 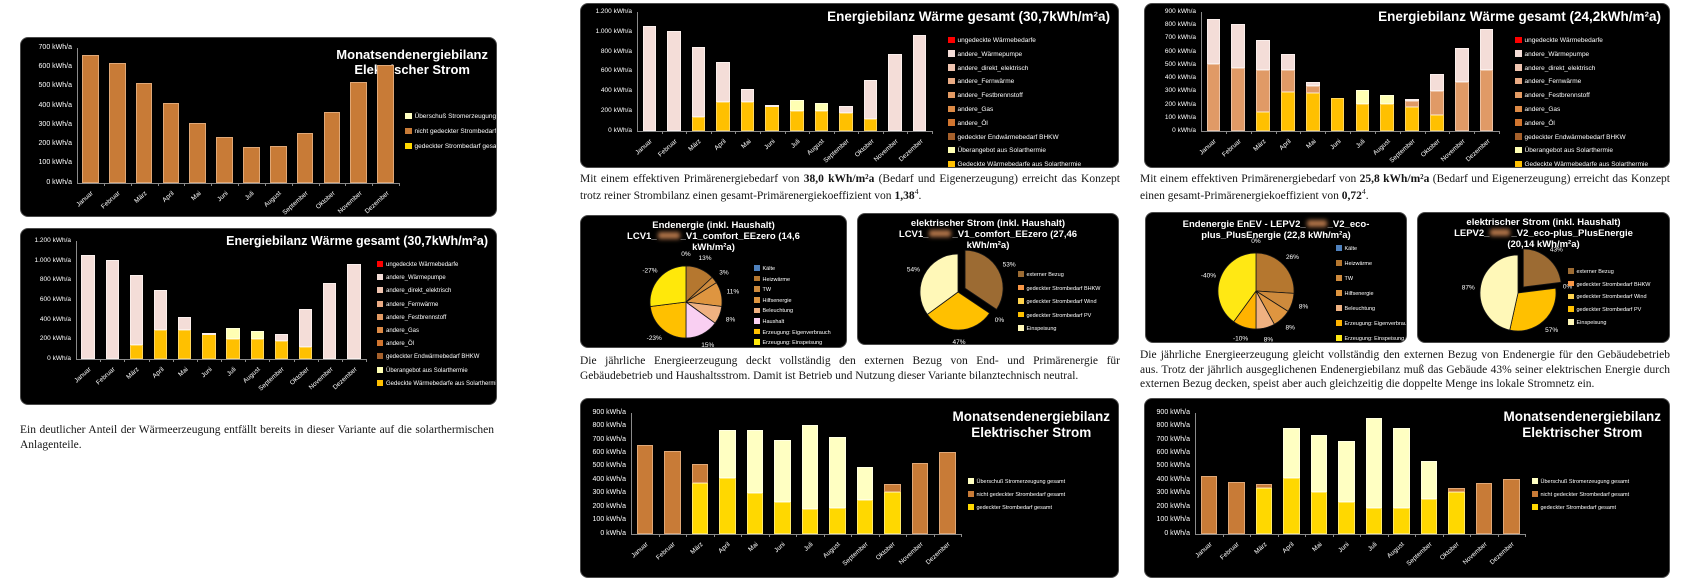 I want to click on legend-item: gedeckter Strombedarf gesamt, so click(x=1010, y=507).